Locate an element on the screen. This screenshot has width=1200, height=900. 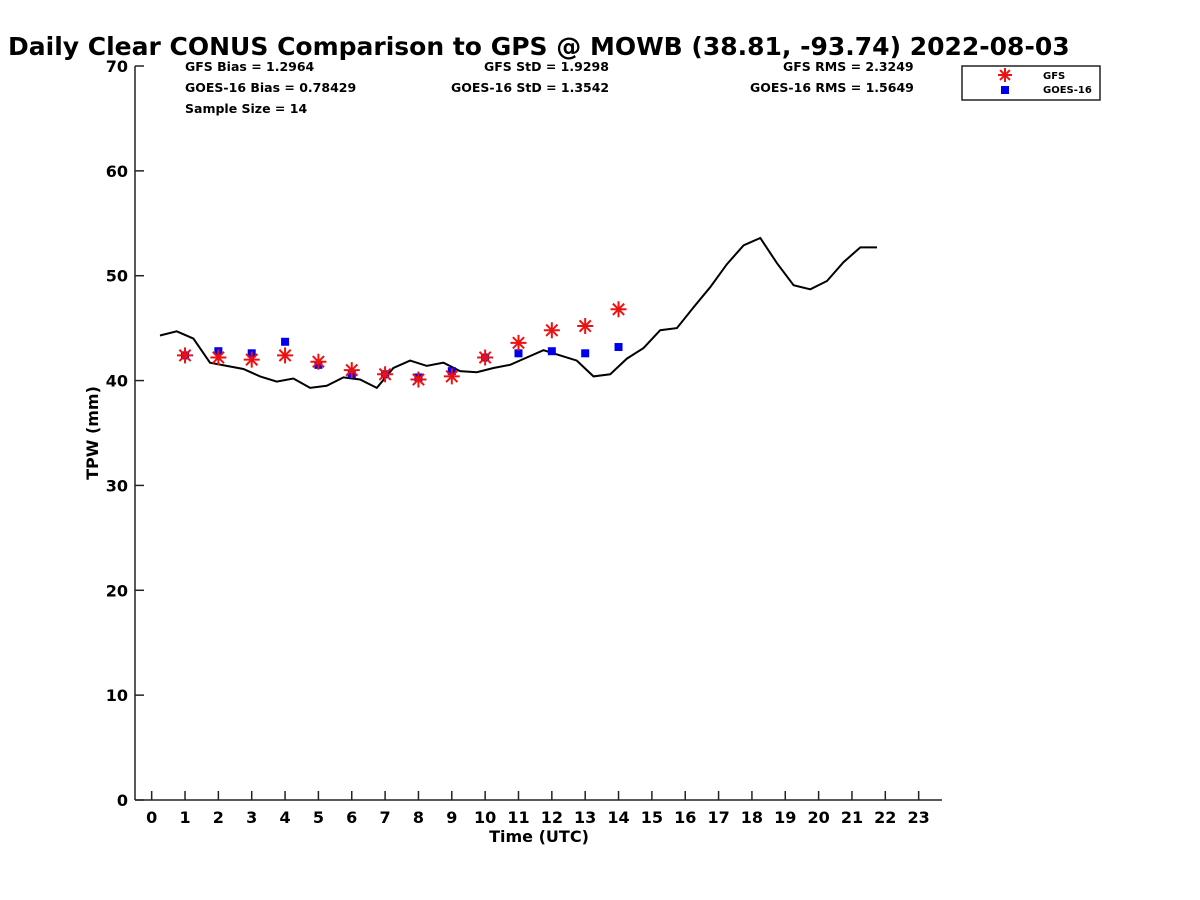
x-tick-label: 16 is located at coordinates (685, 817).